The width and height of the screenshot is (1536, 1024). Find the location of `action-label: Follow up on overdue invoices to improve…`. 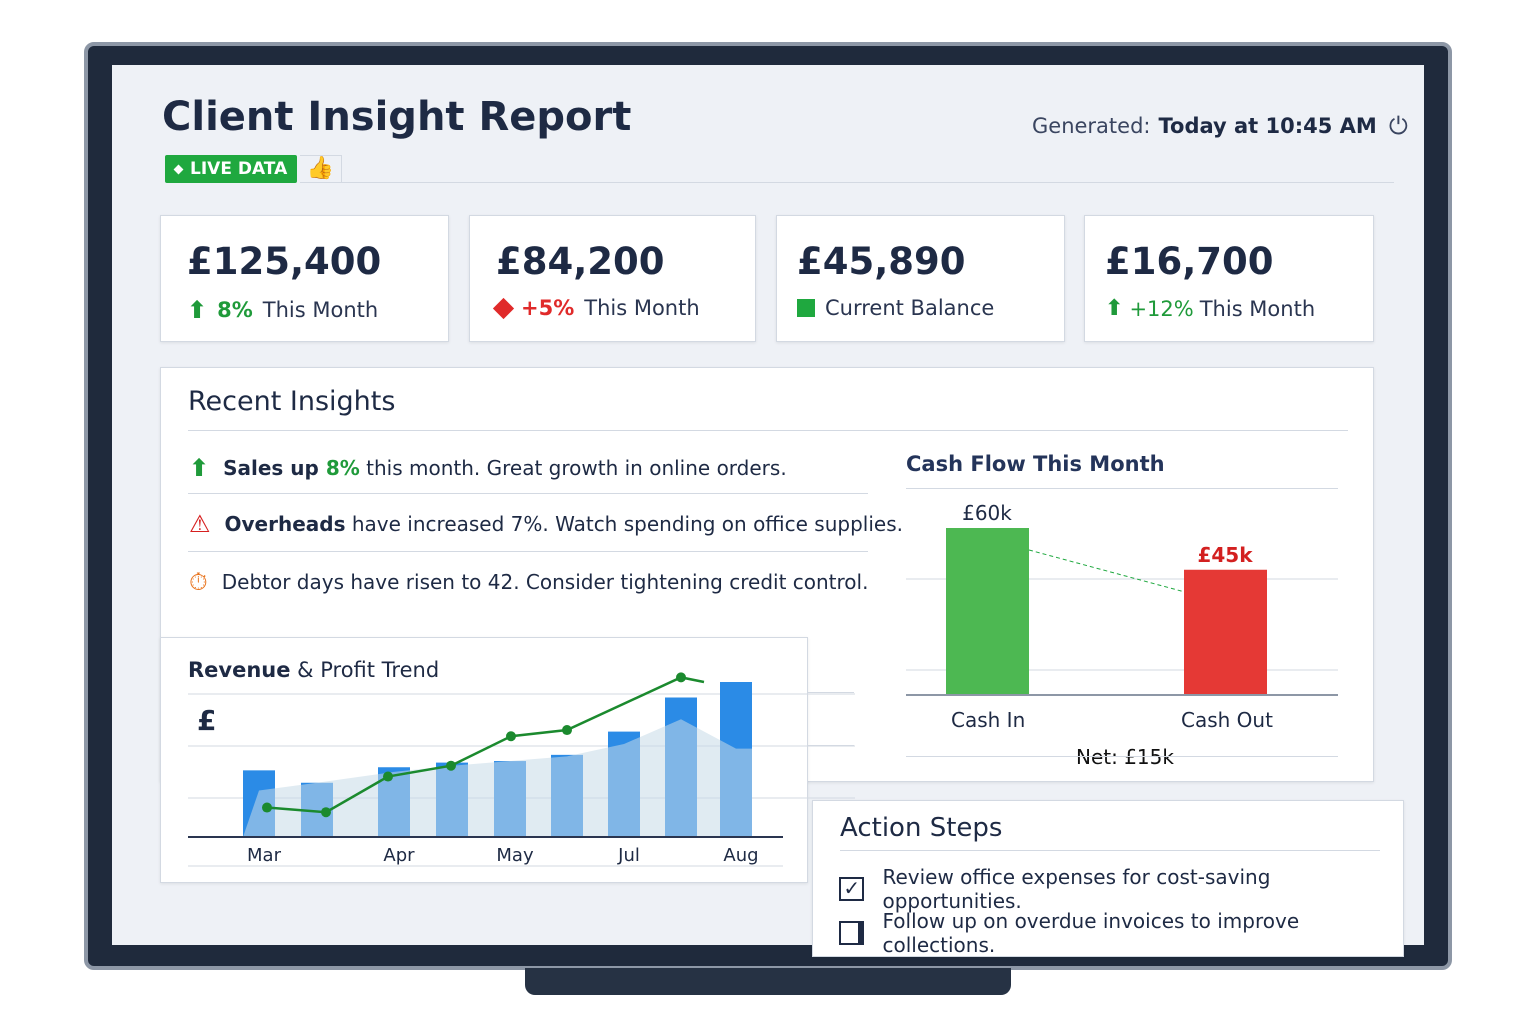

action-label: Follow up on overdue invoices to improve… is located at coordinates (1091, 933).